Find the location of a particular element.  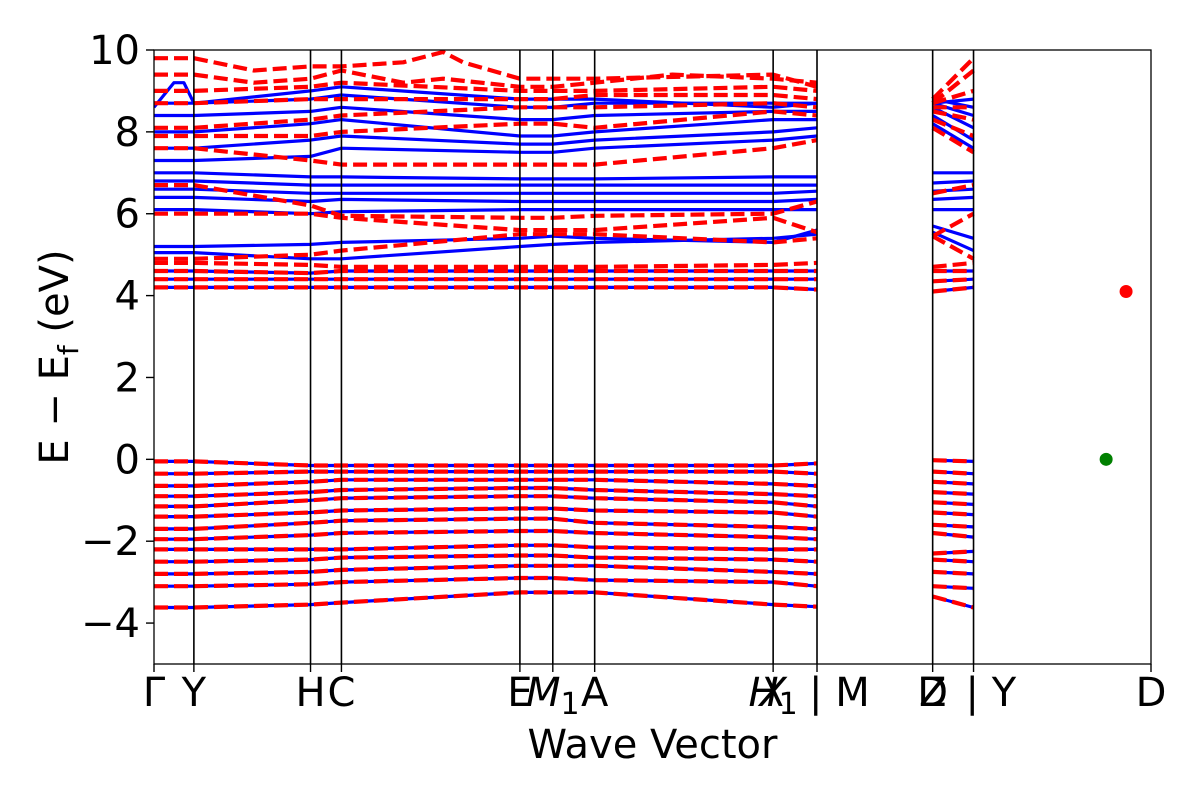

x-axis-title: Wave Vector is located at coordinates (653, 745).